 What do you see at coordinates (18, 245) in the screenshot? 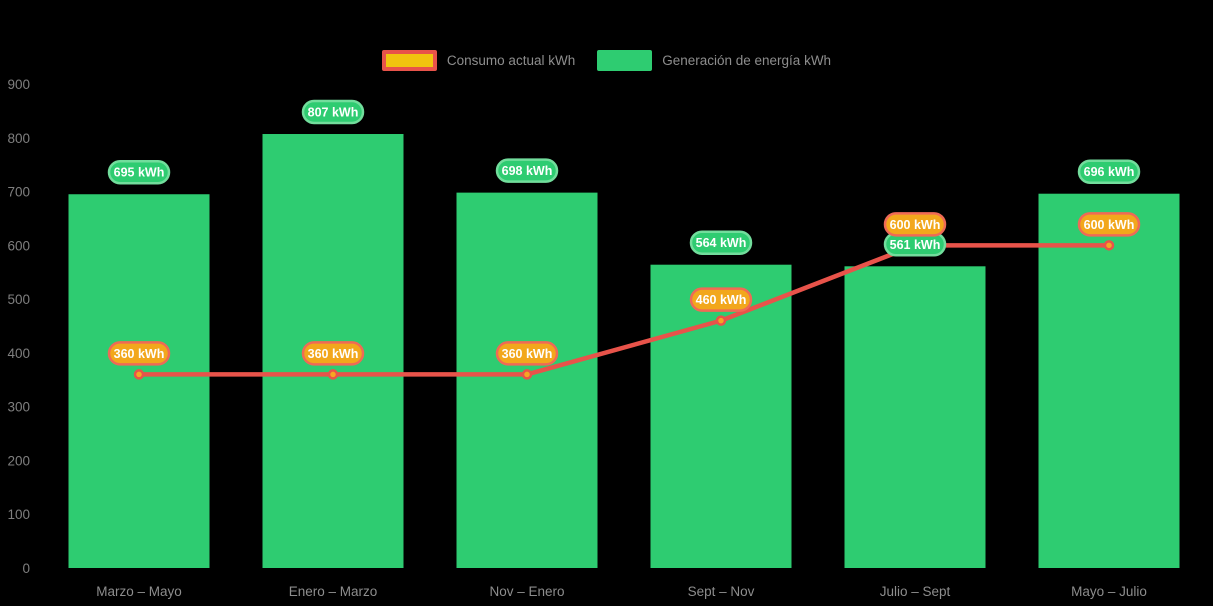
I see `y-axis-tick-label: 600` at bounding box center [18, 245].